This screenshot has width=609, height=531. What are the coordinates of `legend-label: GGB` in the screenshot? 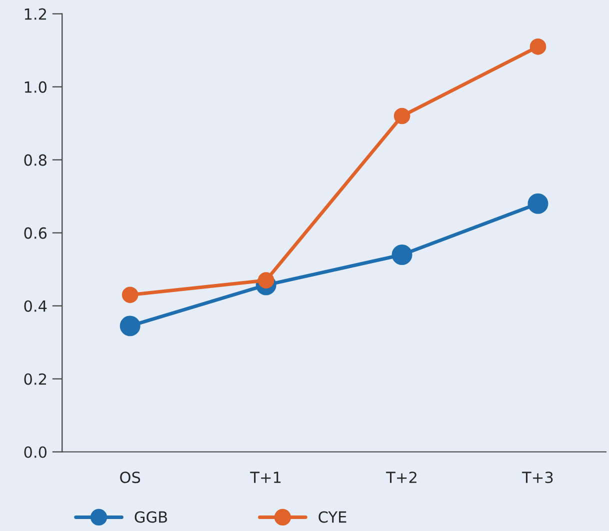 It's located at (150, 517).